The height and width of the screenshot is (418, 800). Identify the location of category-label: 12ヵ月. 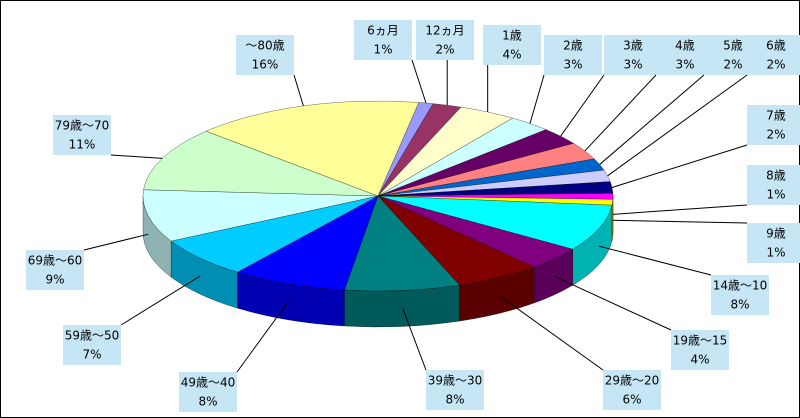
(444, 31).